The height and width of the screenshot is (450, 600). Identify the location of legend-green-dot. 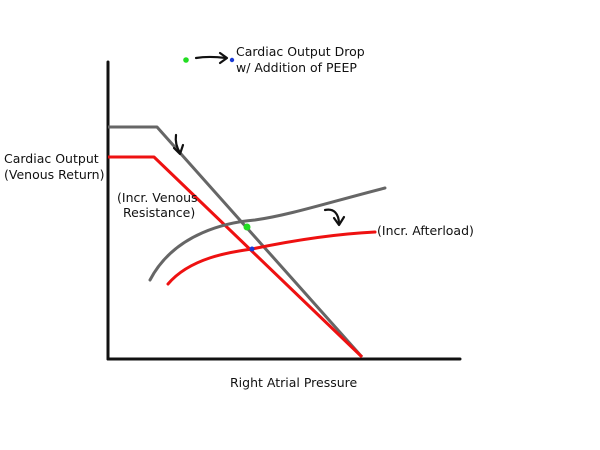
(186, 60).